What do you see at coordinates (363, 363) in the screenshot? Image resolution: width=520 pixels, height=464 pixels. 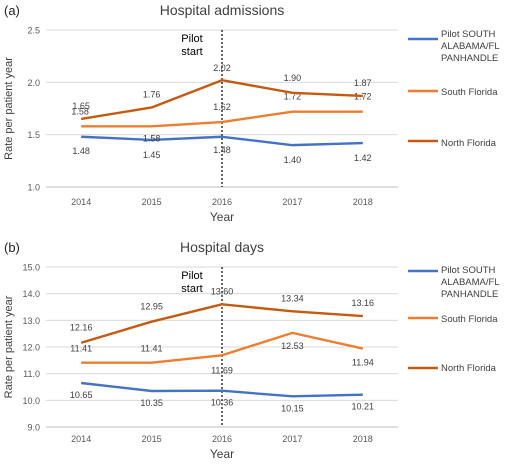 I see `data-label: 11.94` at bounding box center [363, 363].